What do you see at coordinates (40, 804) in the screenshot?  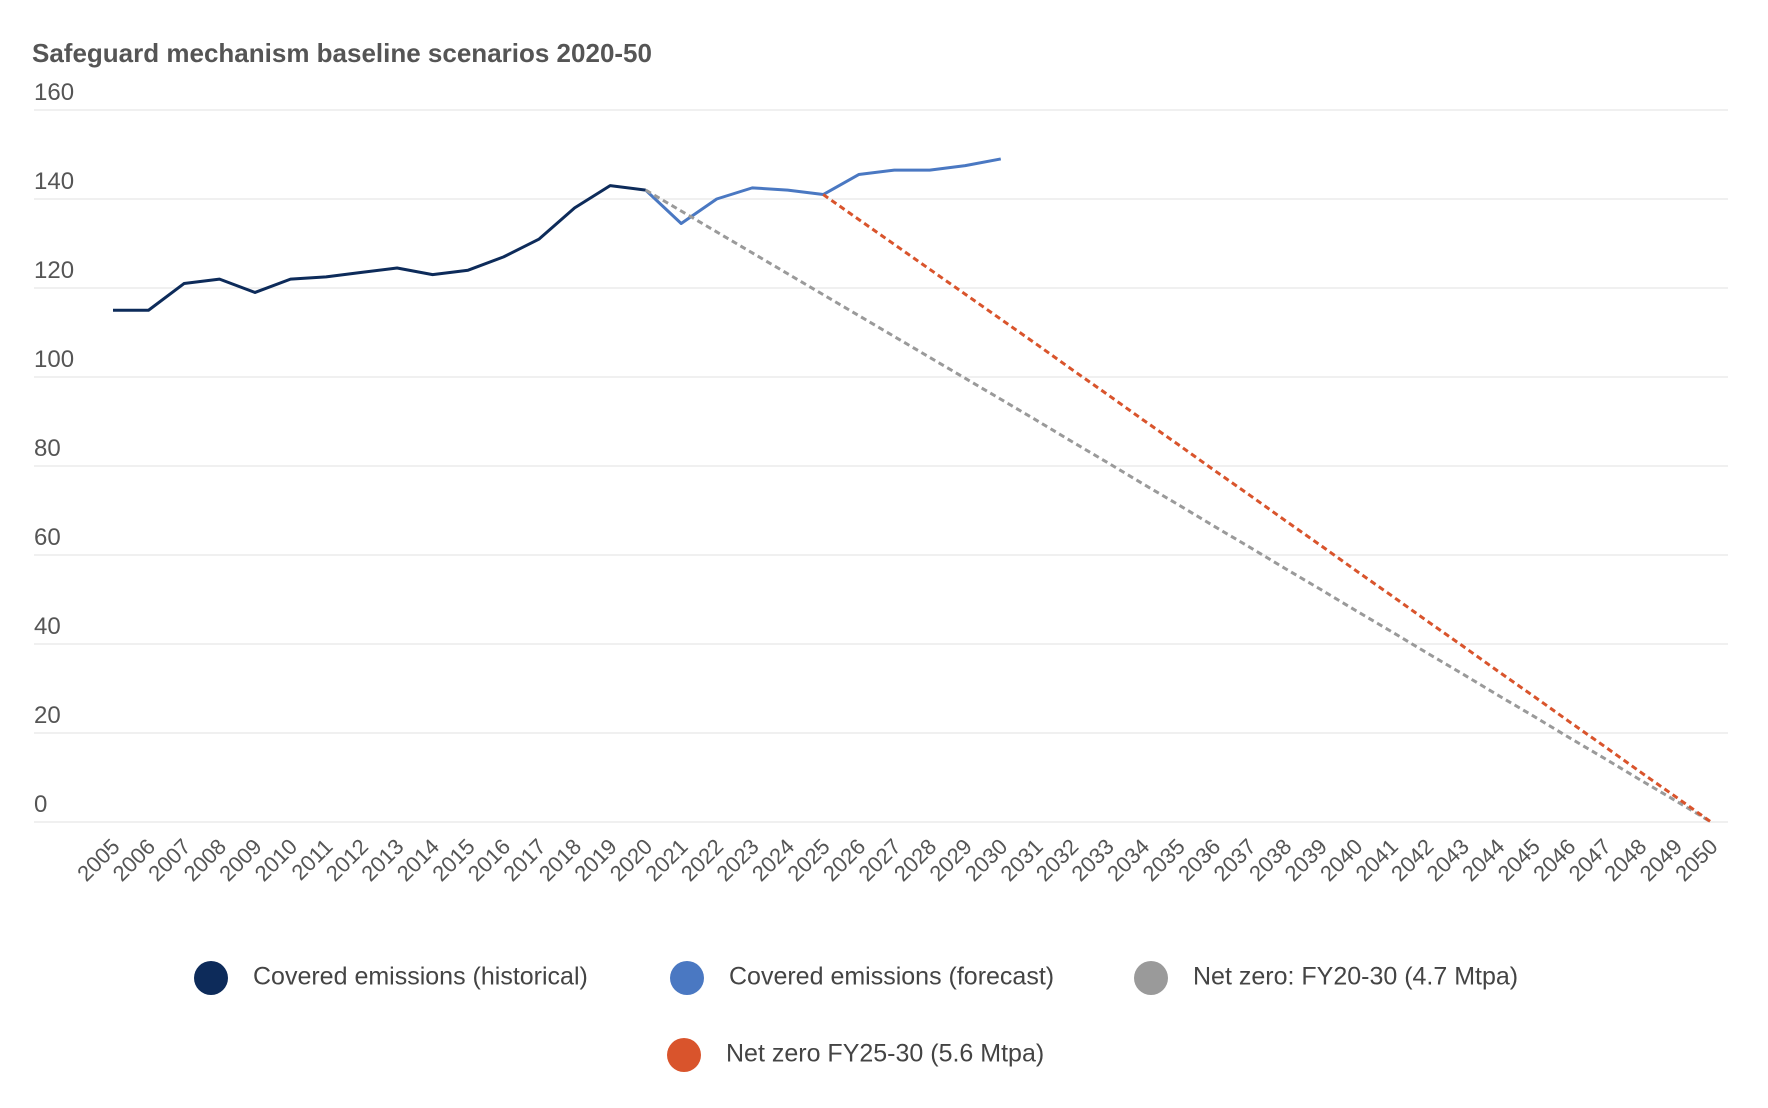 I see `y-tick-label: 0` at bounding box center [40, 804].